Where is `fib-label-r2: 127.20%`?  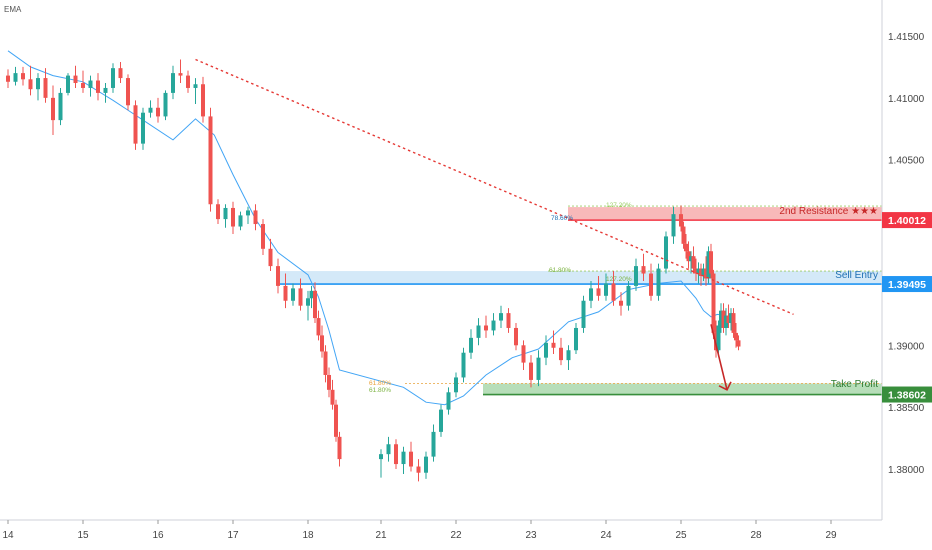 fib-label-r2: 127.20% is located at coordinates (619, 205).